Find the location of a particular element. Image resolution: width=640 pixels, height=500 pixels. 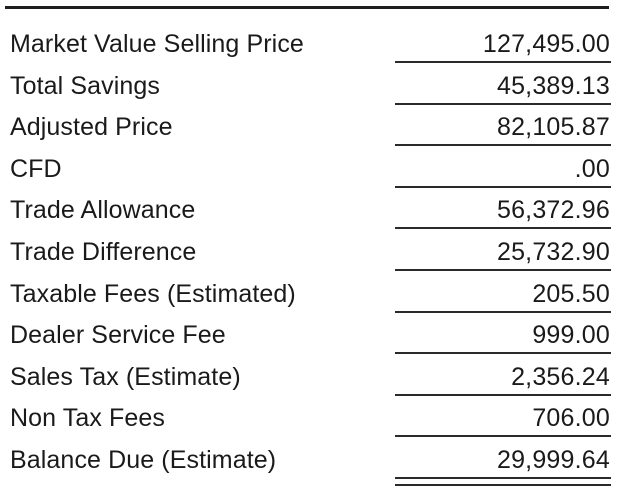

label-total-savings: Total Savings is located at coordinates (85, 85).